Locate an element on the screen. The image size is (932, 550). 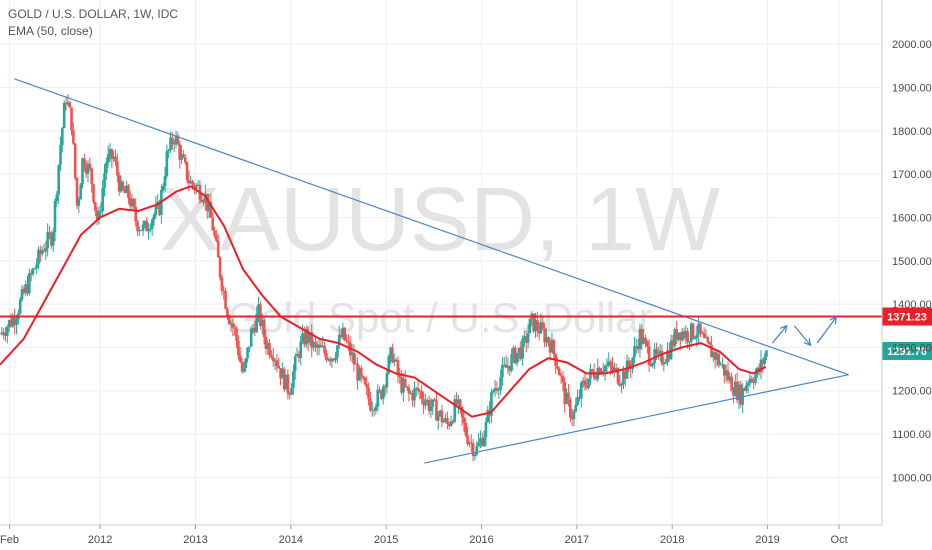
price-tick-label: 2000.00 is located at coordinates (912, 45).